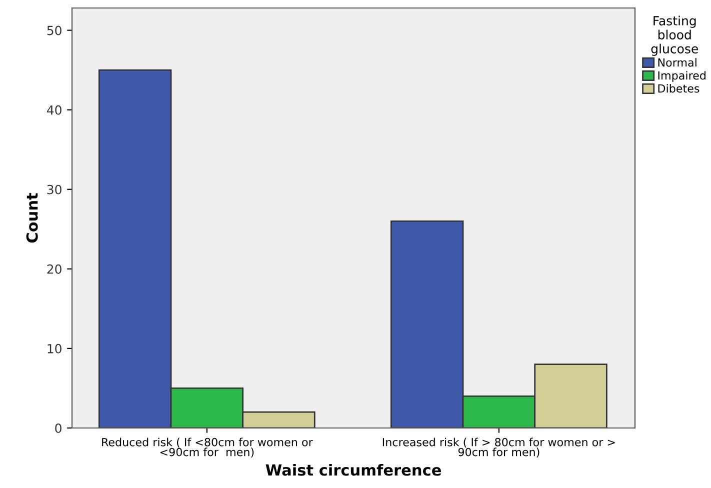 The height and width of the screenshot is (488, 711). I want to click on legend-label: Dibetes, so click(679, 88).